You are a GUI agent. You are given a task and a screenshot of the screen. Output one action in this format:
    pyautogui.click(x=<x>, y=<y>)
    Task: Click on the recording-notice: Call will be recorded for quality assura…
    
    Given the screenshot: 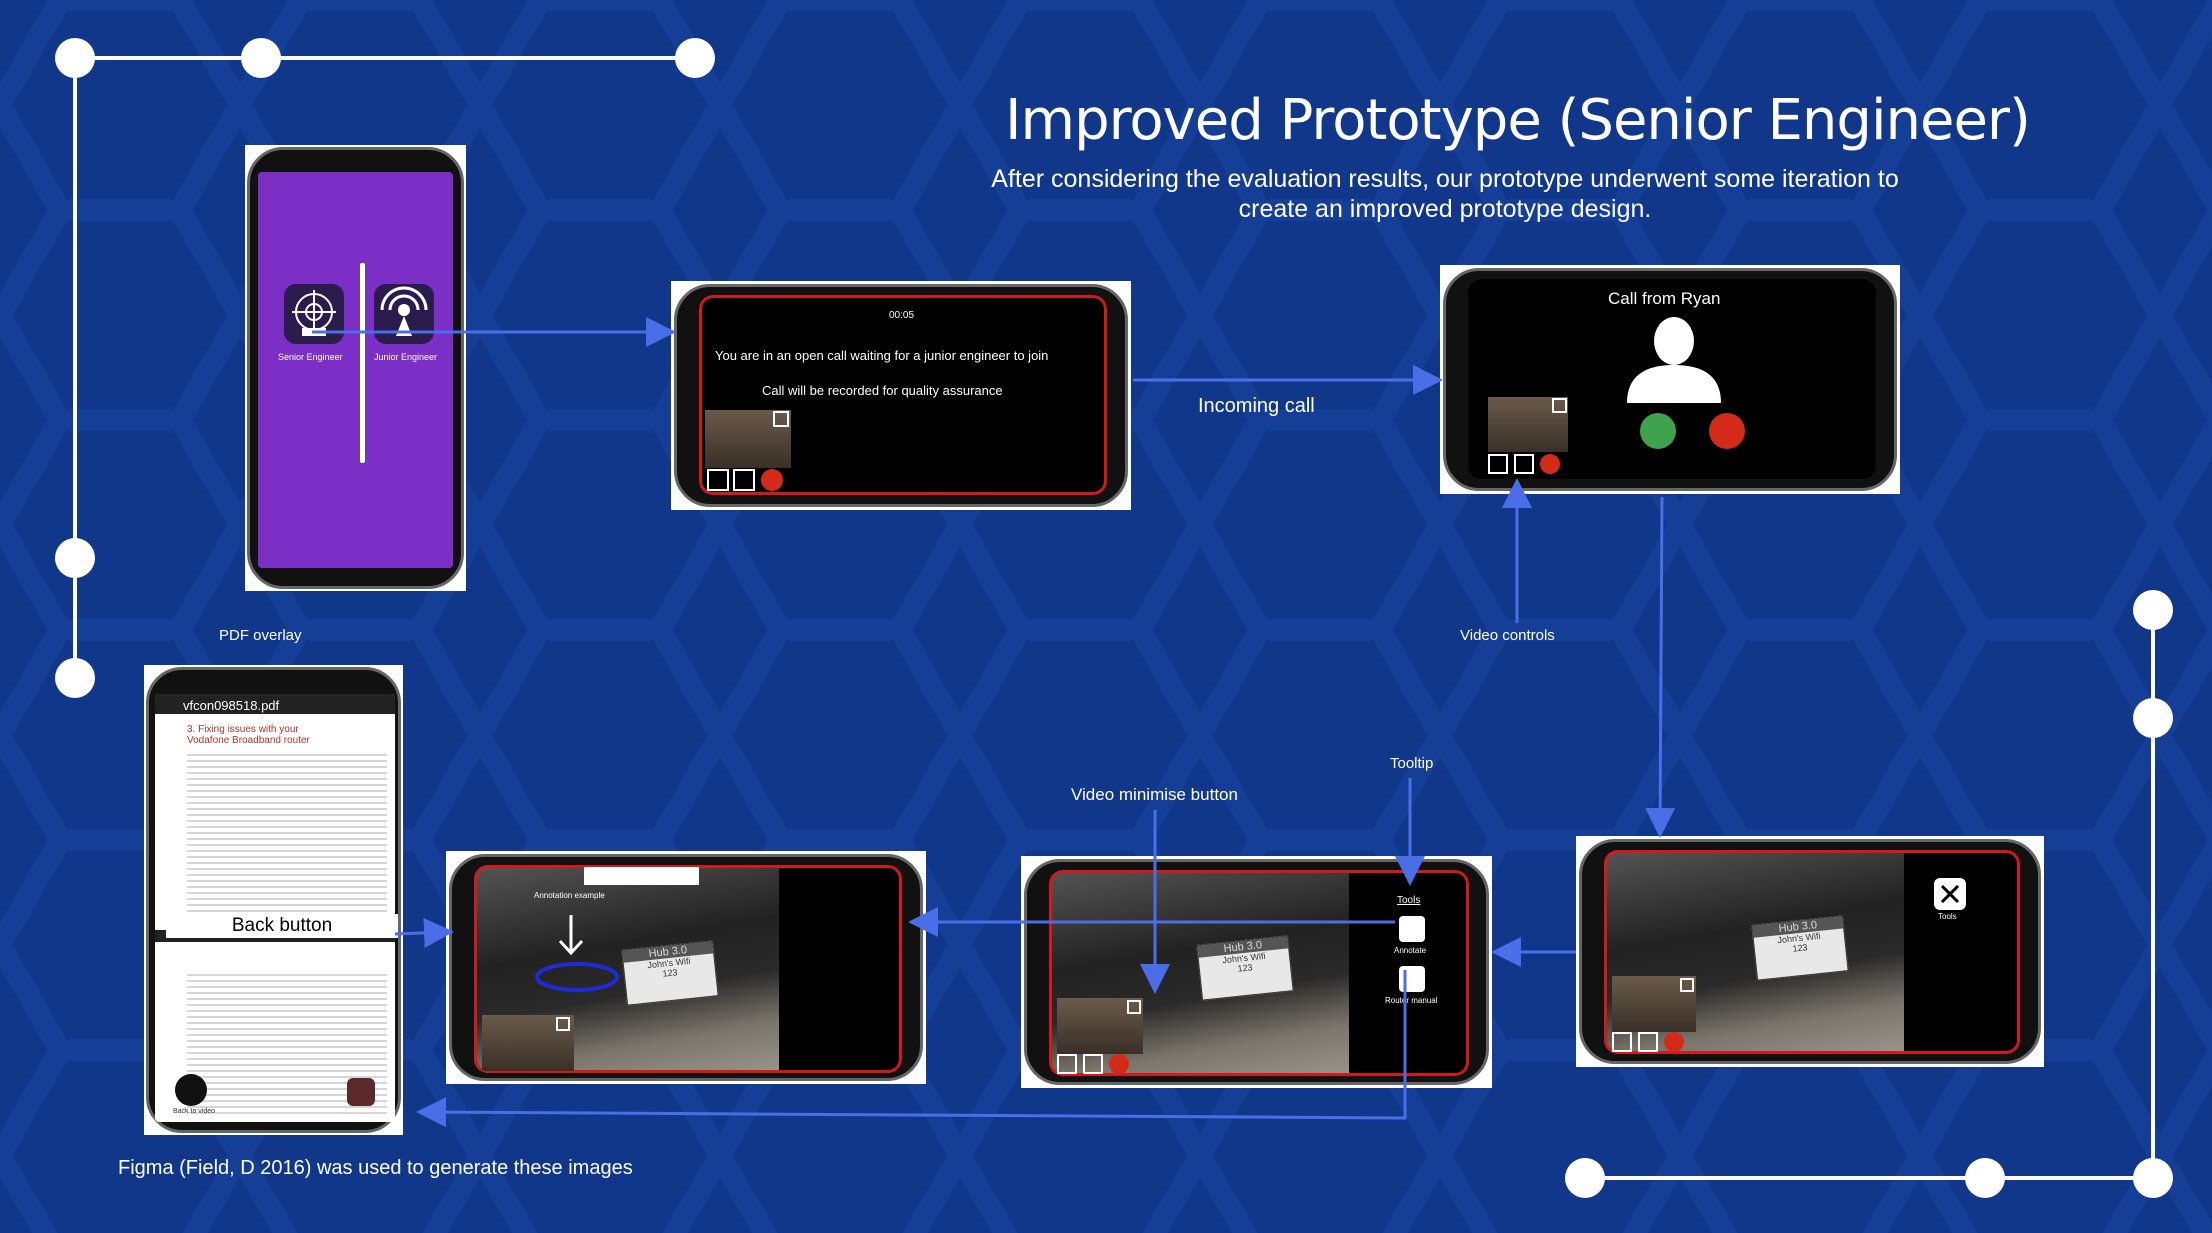 What is the action you would take?
    pyautogui.click(x=882, y=390)
    